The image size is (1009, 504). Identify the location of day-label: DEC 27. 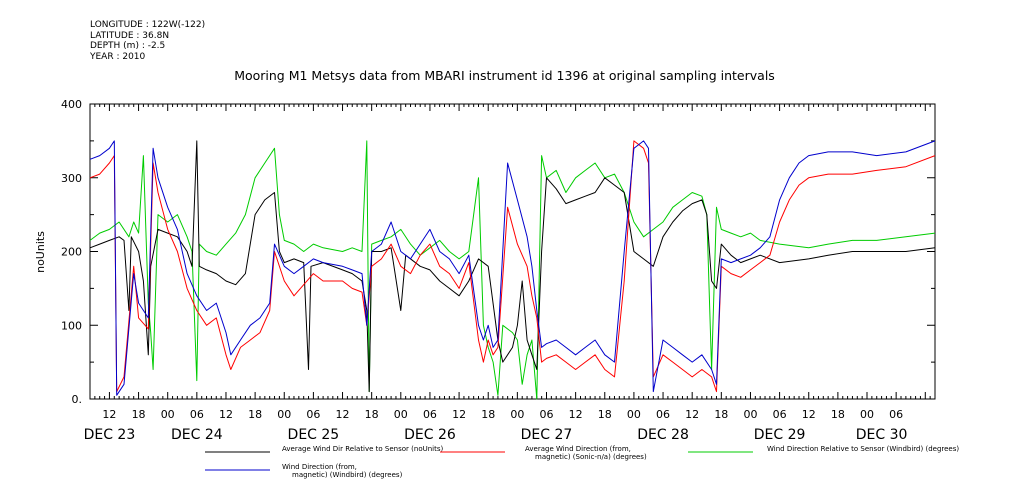
(547, 435).